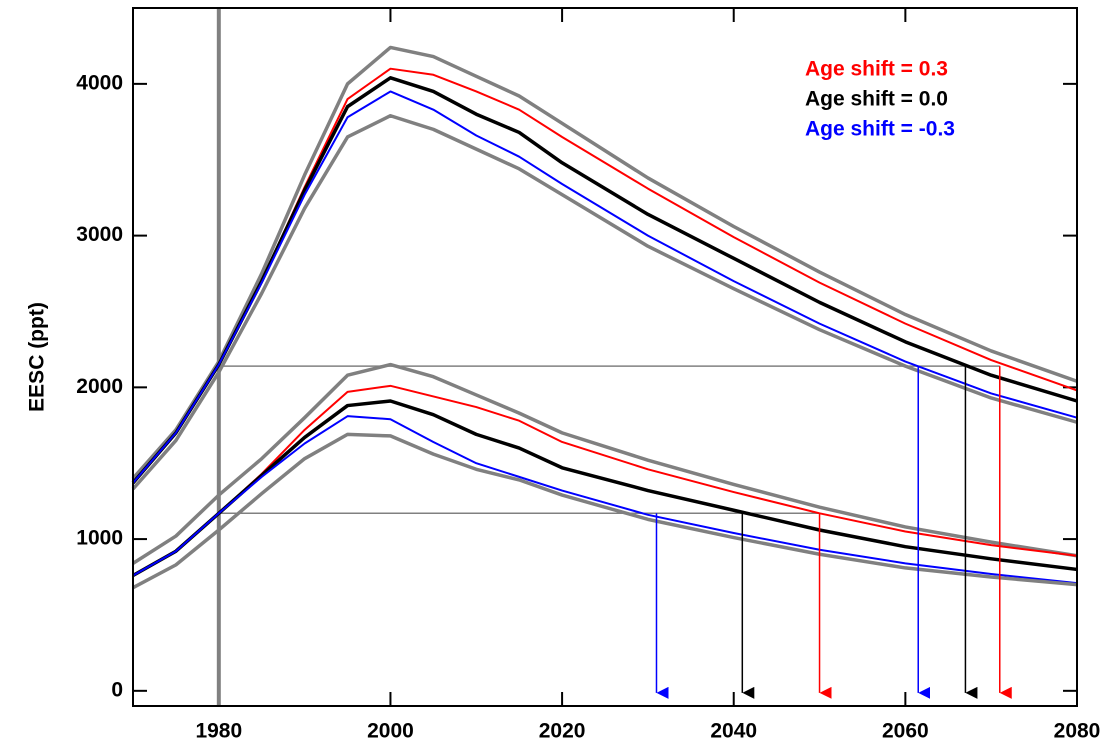  Describe the element at coordinates (99, 82) in the screenshot. I see `y-tick-label: 4000` at that location.